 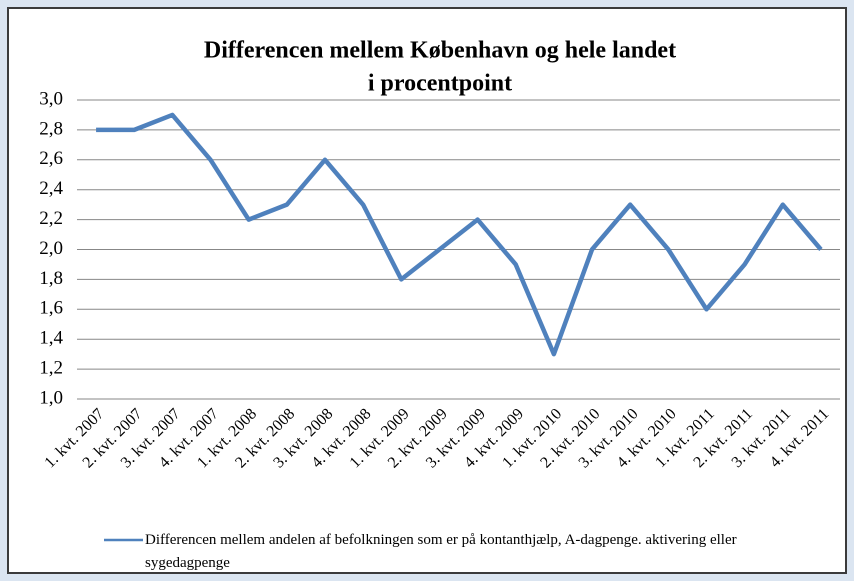 I want to click on y-tick-label: 2,0, so click(x=51, y=248).